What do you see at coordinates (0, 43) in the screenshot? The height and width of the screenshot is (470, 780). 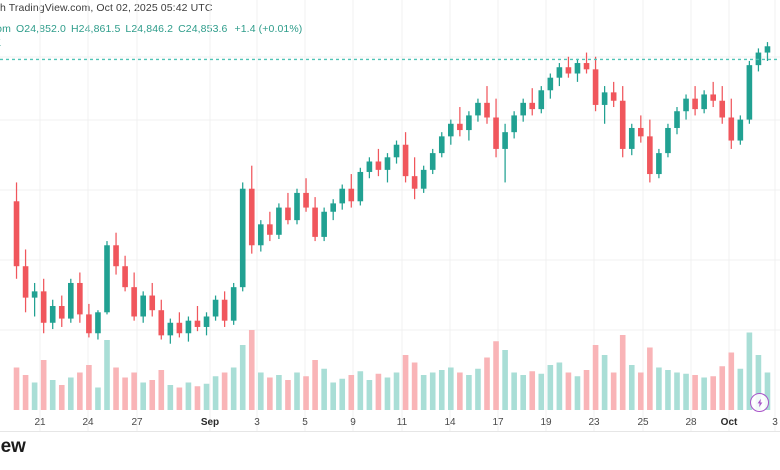 I see `symbol-label: K` at bounding box center [0, 43].